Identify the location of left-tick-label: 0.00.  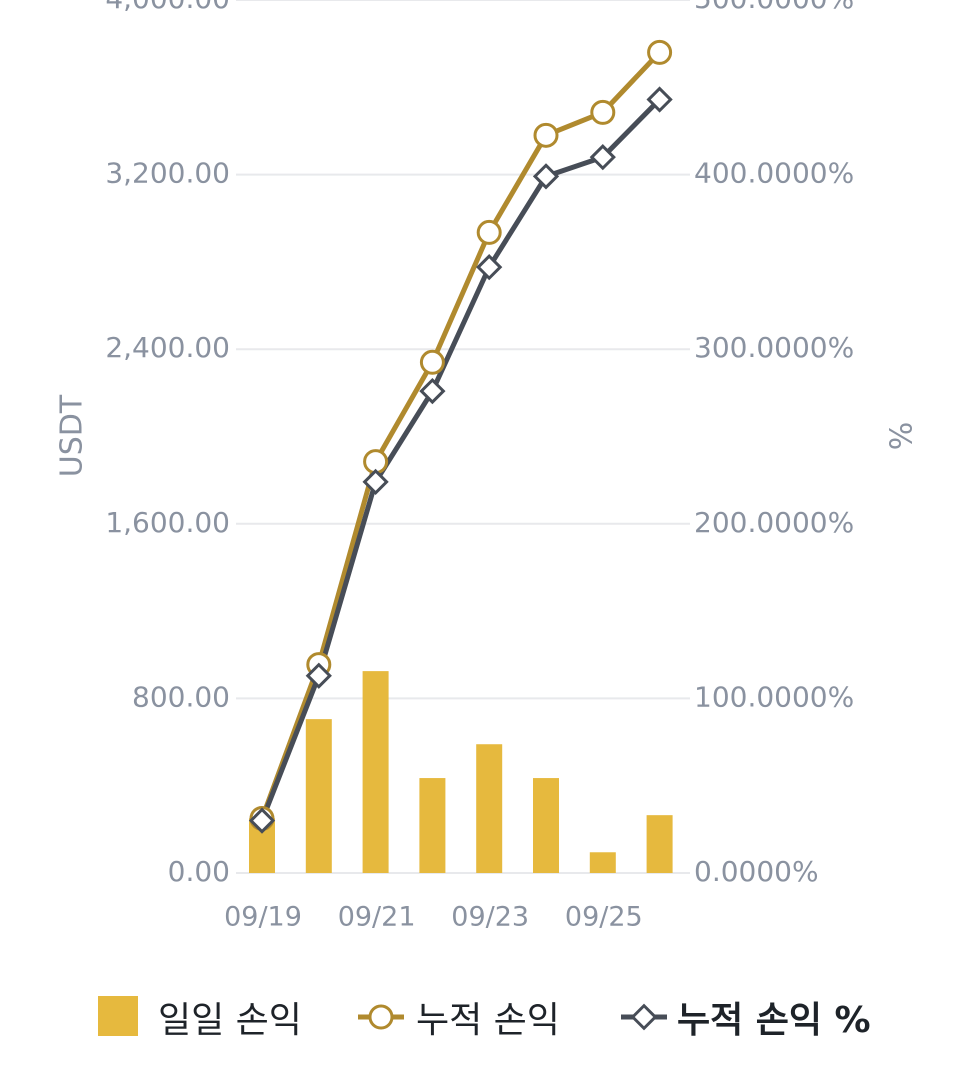
(199, 871).